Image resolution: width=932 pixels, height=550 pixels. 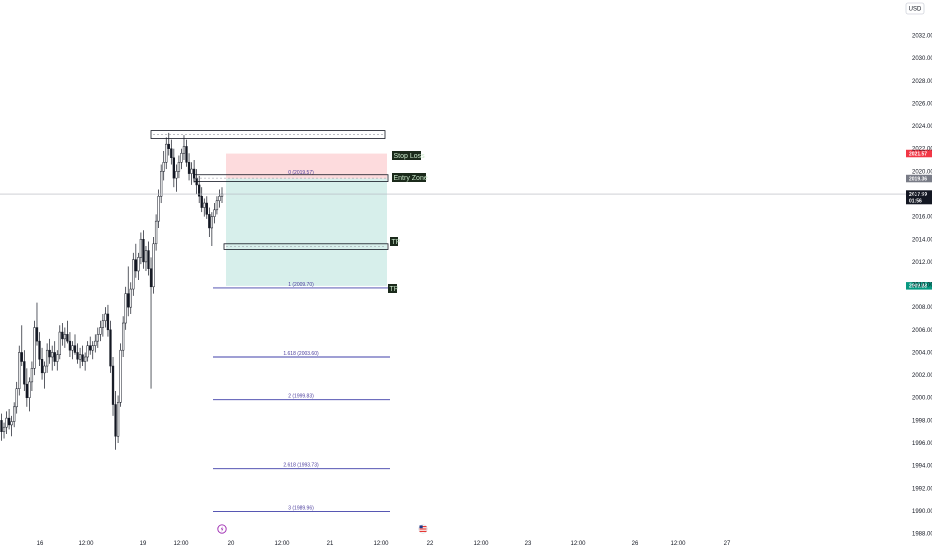 I want to click on fib-level-label: 0 (2019.57), so click(x=301, y=173).